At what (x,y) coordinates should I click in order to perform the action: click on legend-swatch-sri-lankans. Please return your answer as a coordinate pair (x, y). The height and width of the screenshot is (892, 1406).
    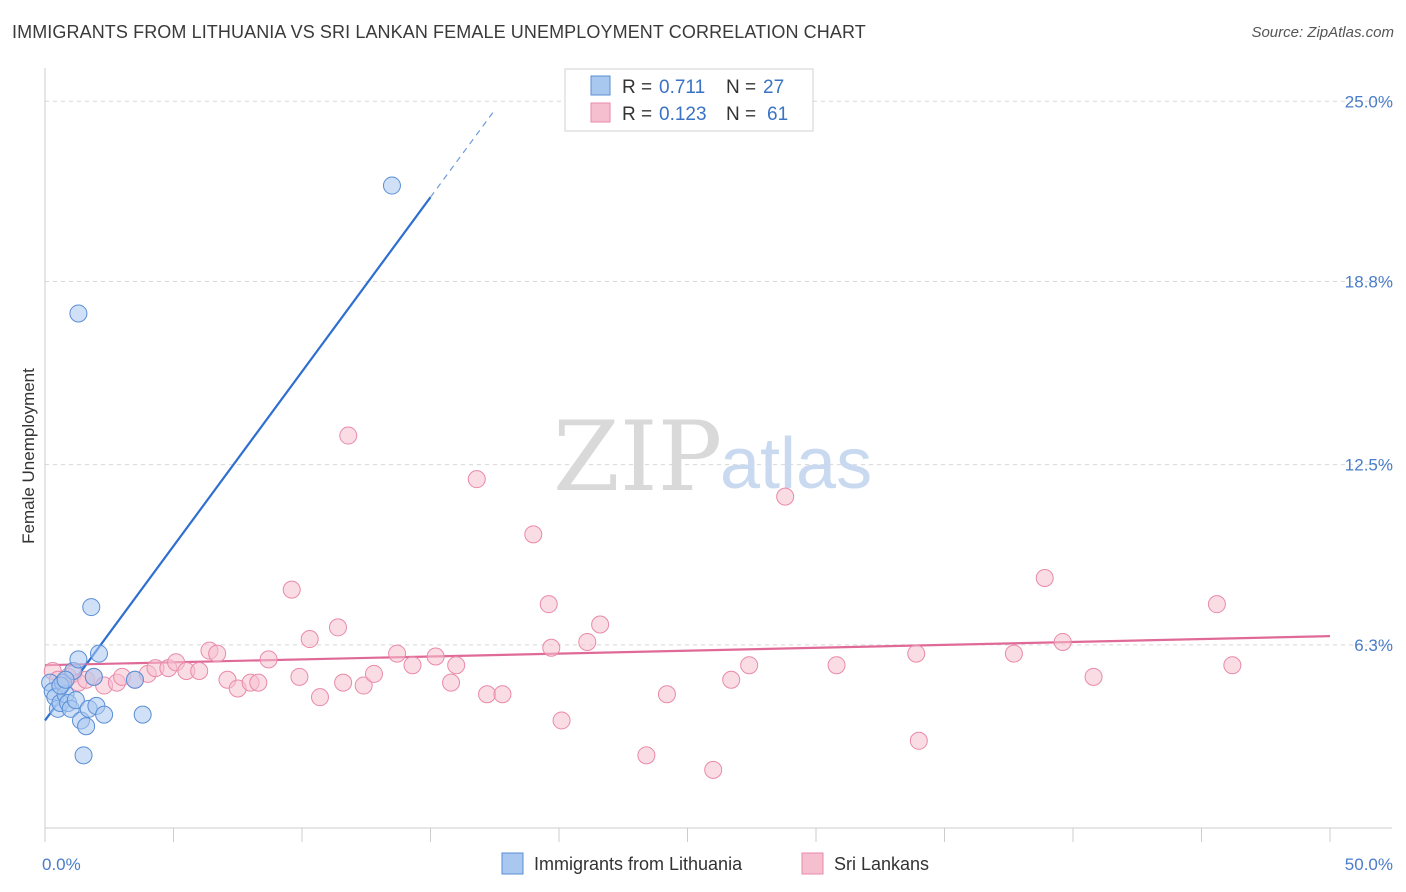
    Looking at the image, I should click on (600, 112).